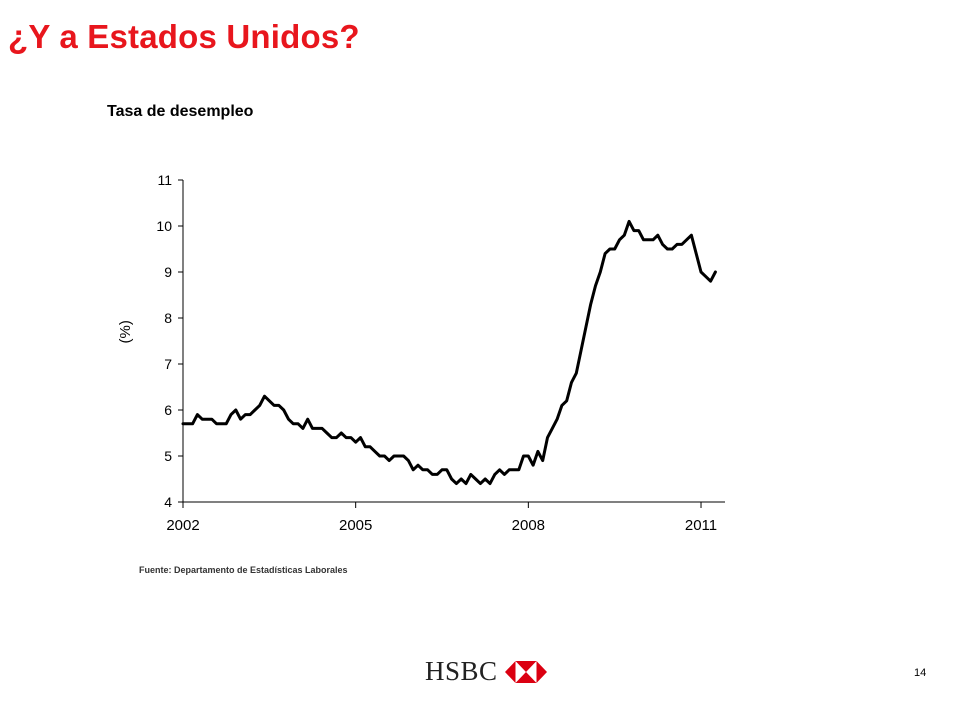 Image resolution: width=960 pixels, height=720 pixels. What do you see at coordinates (168, 502) in the screenshot?
I see `y-tick-label: 4` at bounding box center [168, 502].